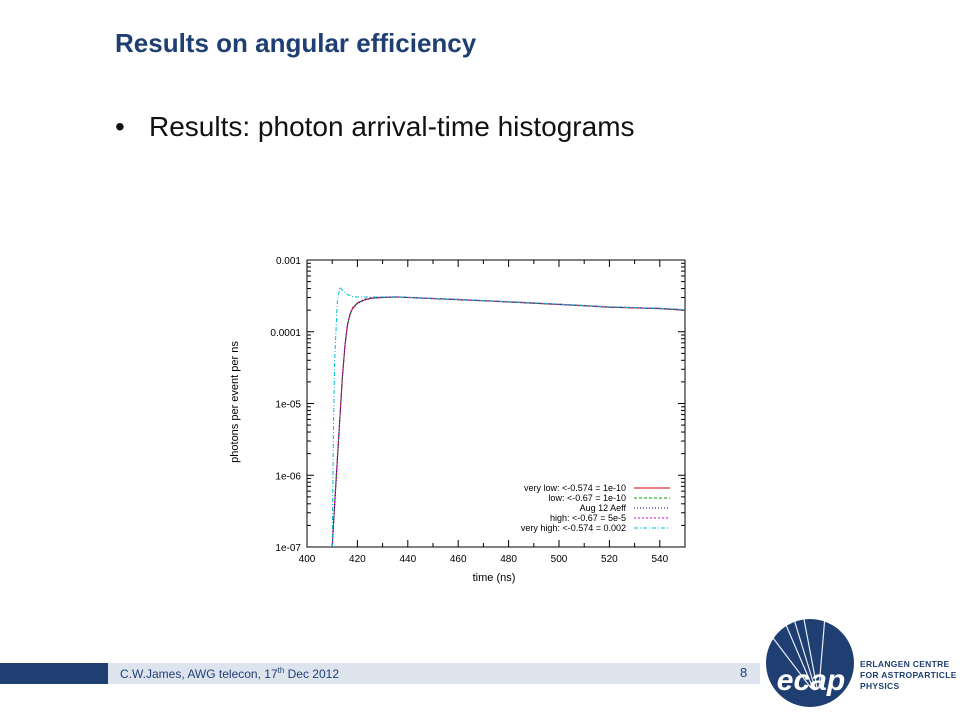 This screenshot has width=960, height=720. What do you see at coordinates (357, 559) in the screenshot?
I see `x-tick-label: 420` at bounding box center [357, 559].